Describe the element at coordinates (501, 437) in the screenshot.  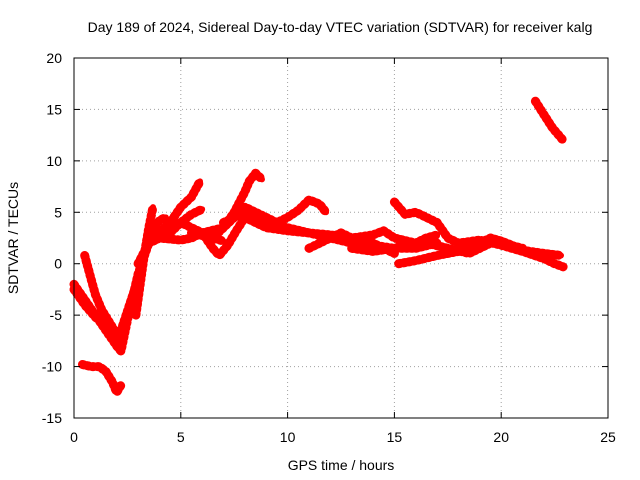
I see `x-tick-label: 20` at that location.